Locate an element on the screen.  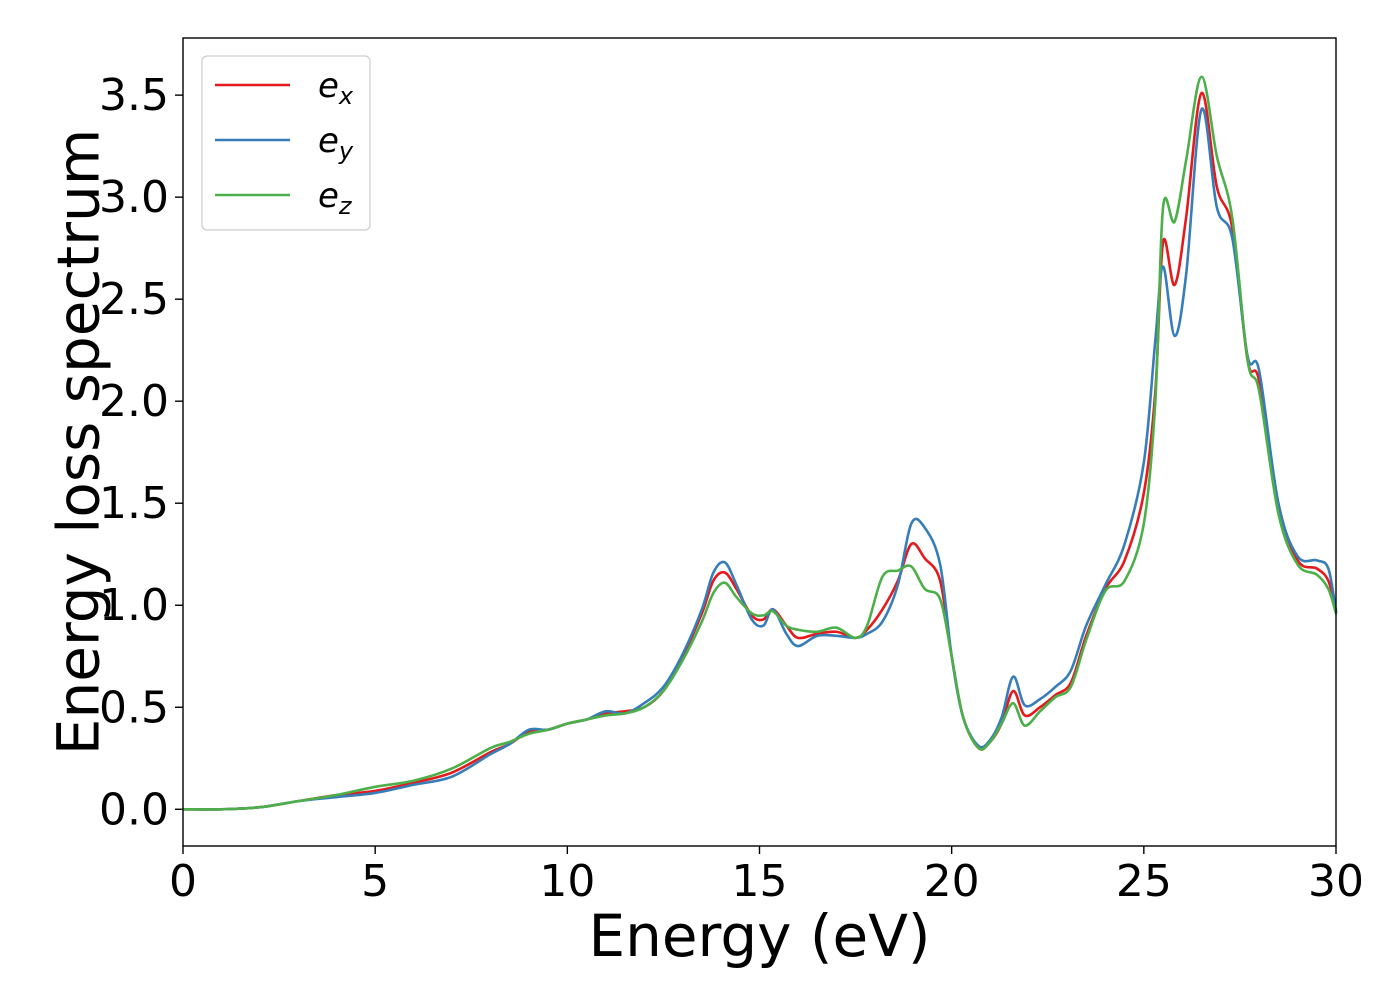
x-axis-ticks: 0 5 10 15 20 25 30 is located at coordinates (766, 876).